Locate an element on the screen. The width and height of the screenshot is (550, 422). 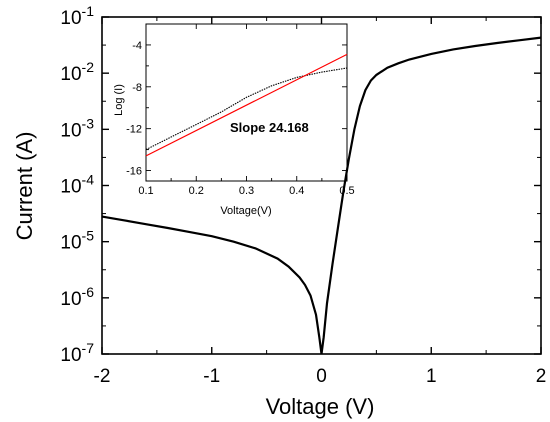
main-y-tick-label: 10⁻⁶ is located at coordinates (77, 297).